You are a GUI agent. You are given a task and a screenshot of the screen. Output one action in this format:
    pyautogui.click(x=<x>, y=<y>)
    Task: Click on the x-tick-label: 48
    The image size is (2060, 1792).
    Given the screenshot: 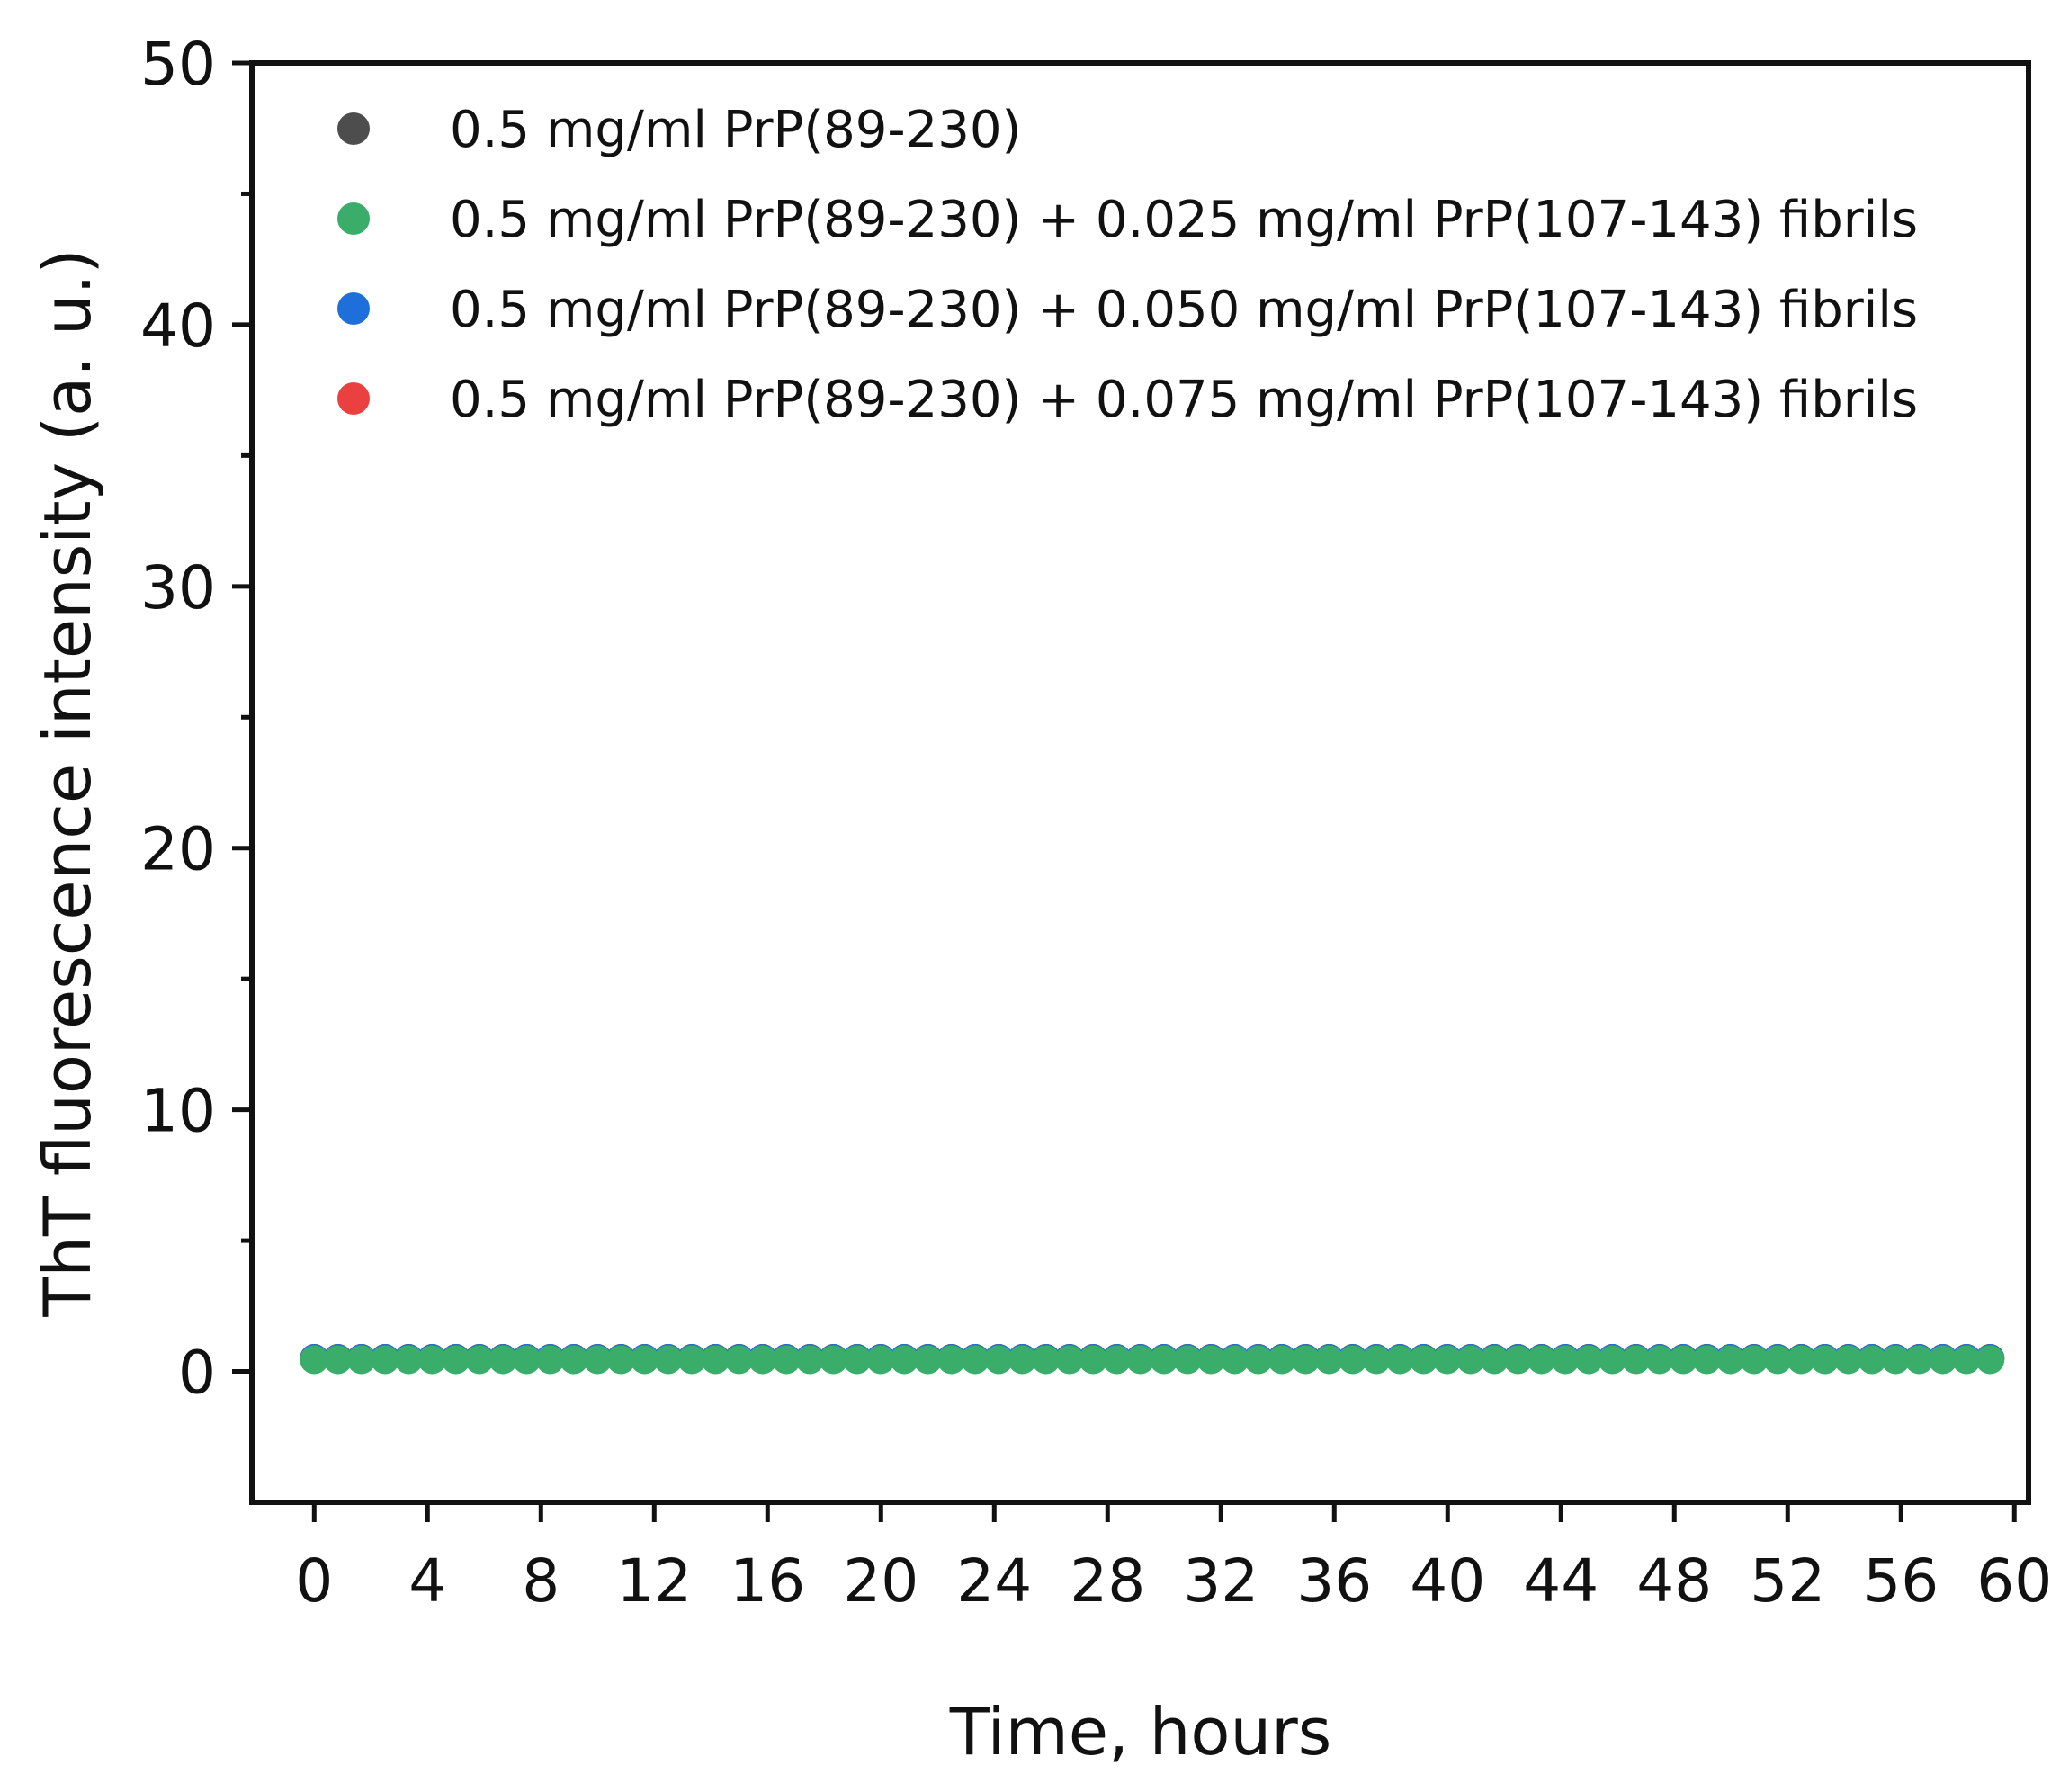 What is the action you would take?
    pyautogui.click(x=1674, y=1581)
    